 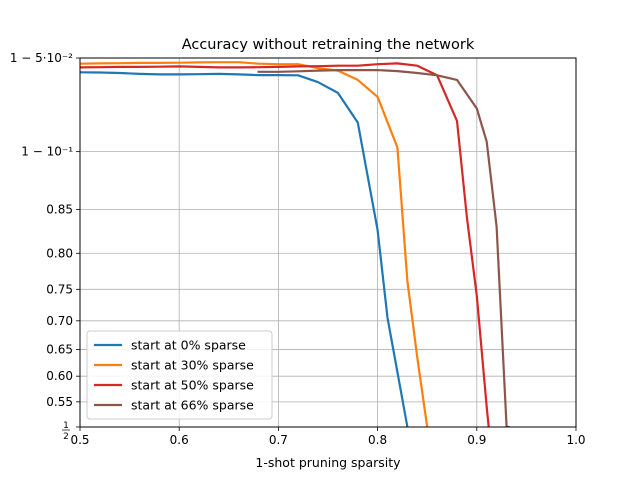 What do you see at coordinates (59, 289) in the screenshot?
I see `y-tick-label: 0.75` at bounding box center [59, 289].